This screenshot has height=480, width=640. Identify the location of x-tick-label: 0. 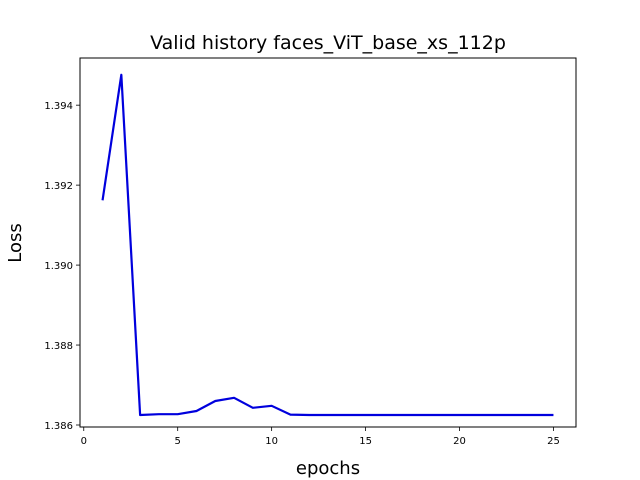
(84, 441).